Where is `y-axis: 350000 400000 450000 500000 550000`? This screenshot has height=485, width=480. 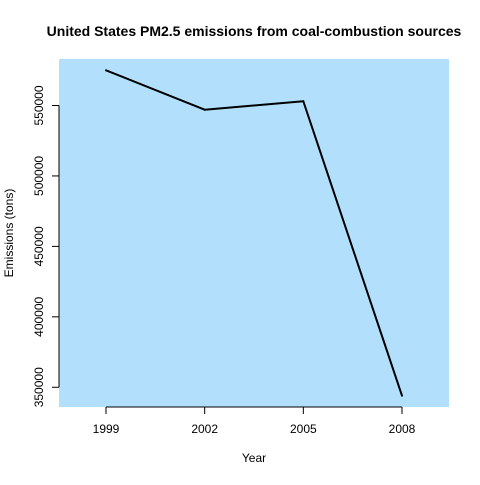 y-axis: 350000 400000 450000 500000 550000 is located at coordinates (46, 246).